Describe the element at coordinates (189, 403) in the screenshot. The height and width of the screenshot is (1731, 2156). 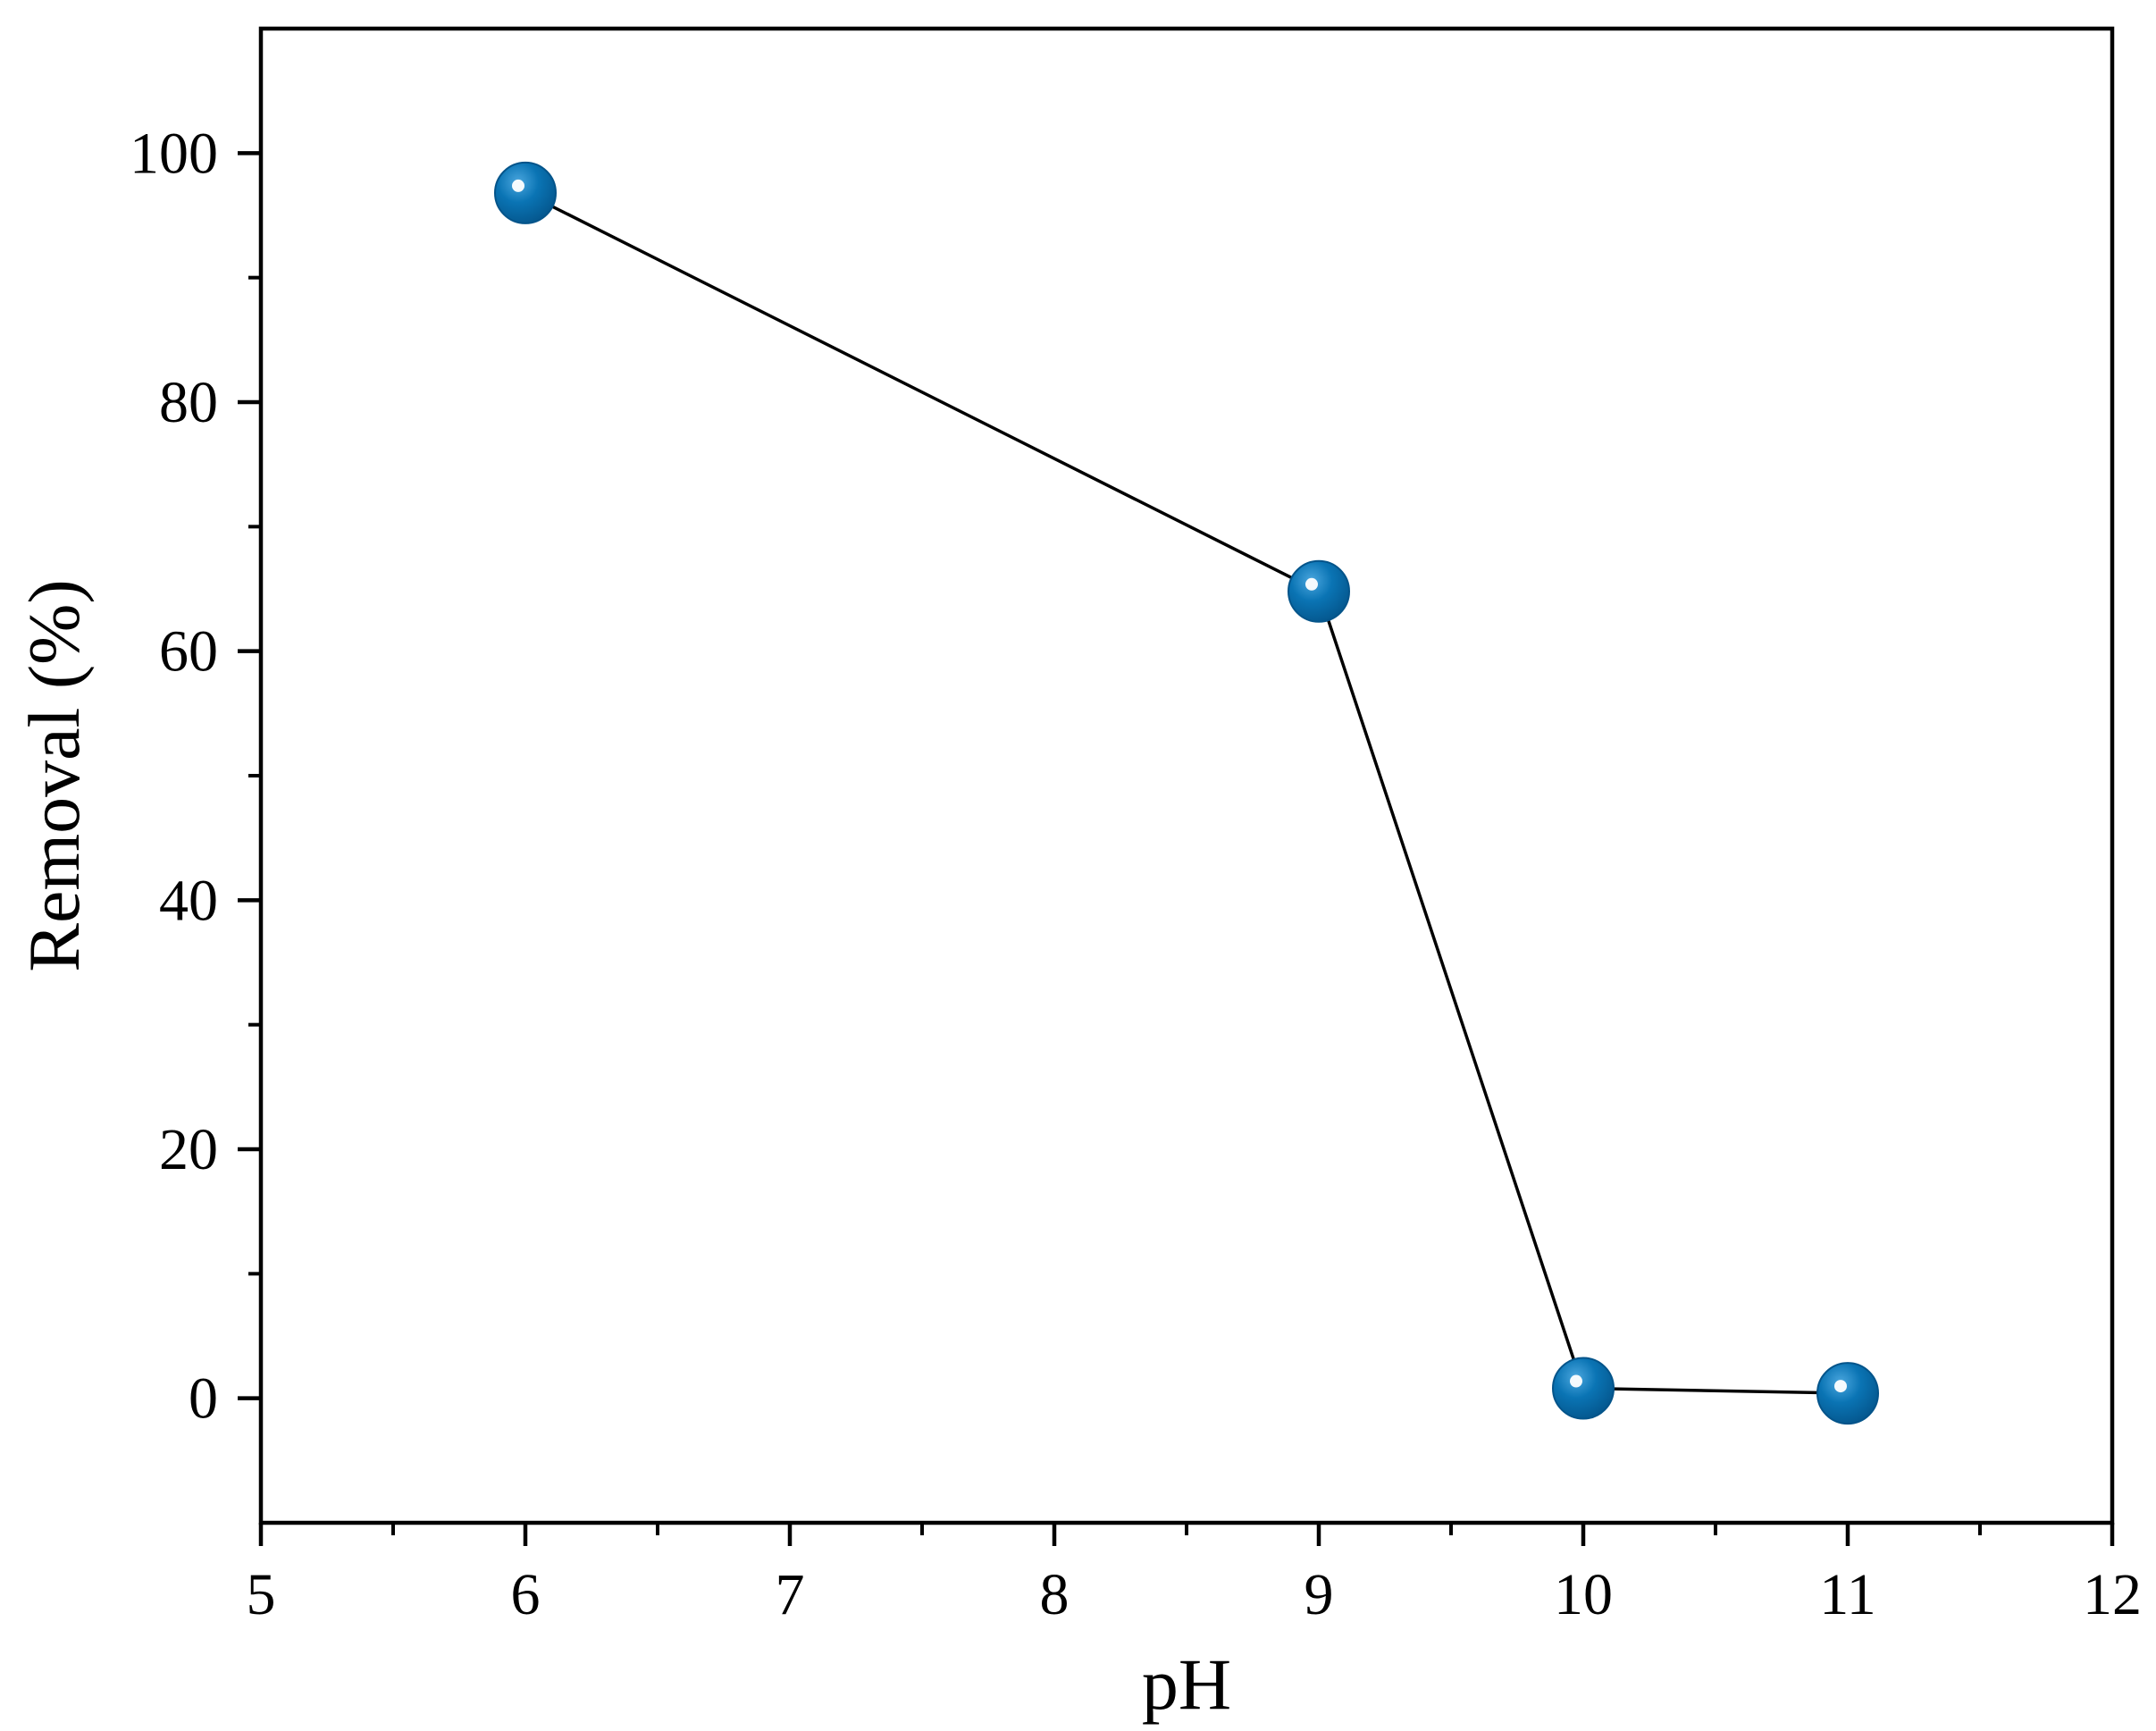
I see `y-tick-label: 80` at that location.